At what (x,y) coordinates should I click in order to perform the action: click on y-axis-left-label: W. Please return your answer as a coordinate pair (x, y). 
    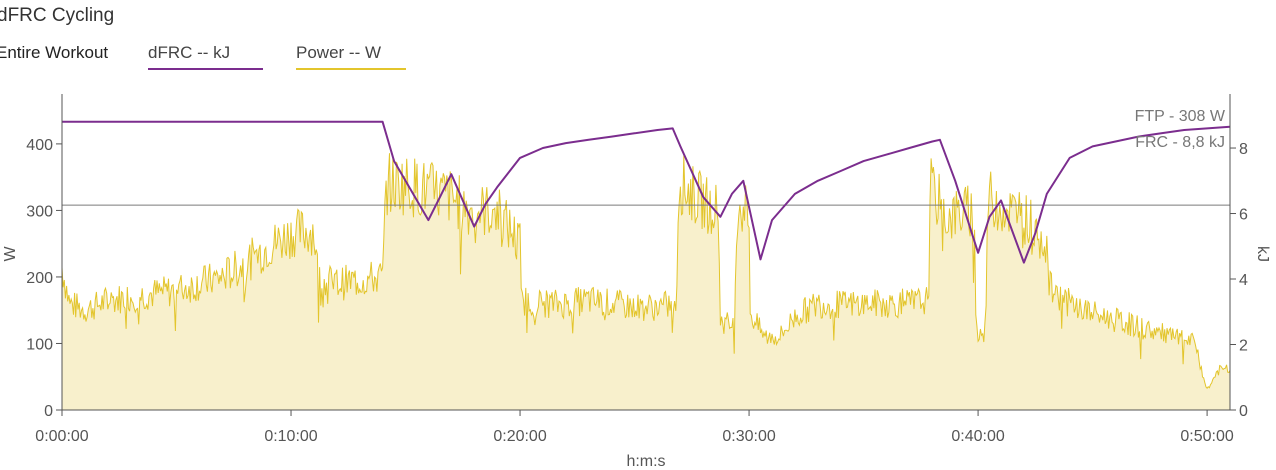
    Looking at the image, I should click on (10, 254).